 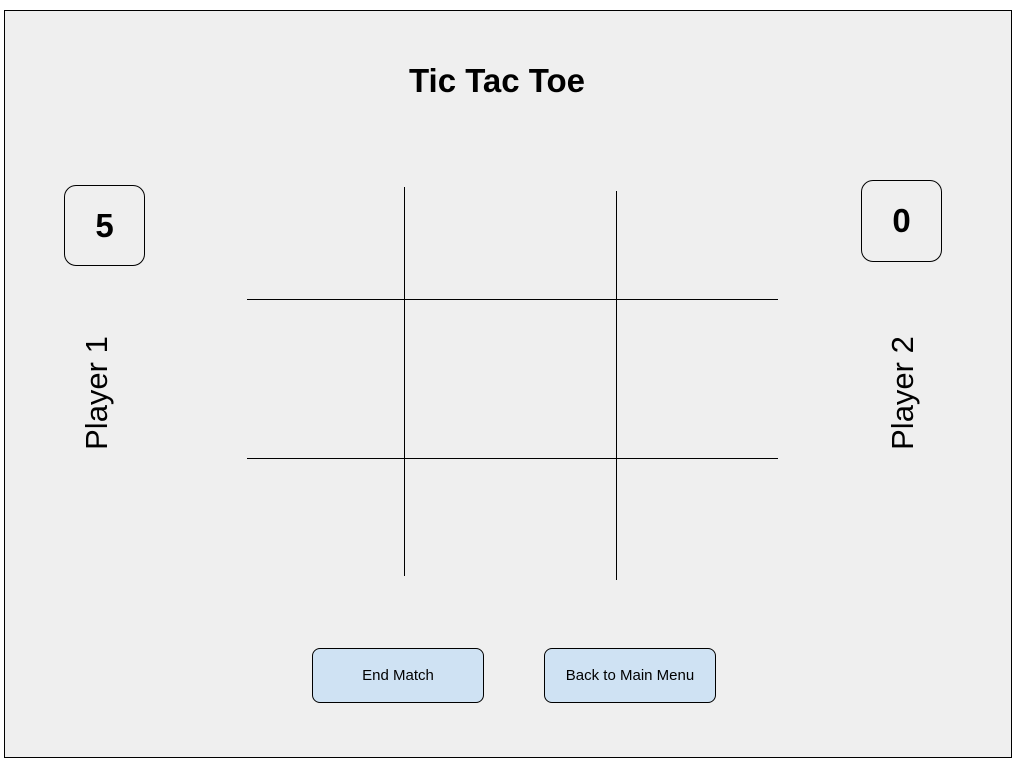 I want to click on grid-line-vertical-right, so click(x=616, y=385).